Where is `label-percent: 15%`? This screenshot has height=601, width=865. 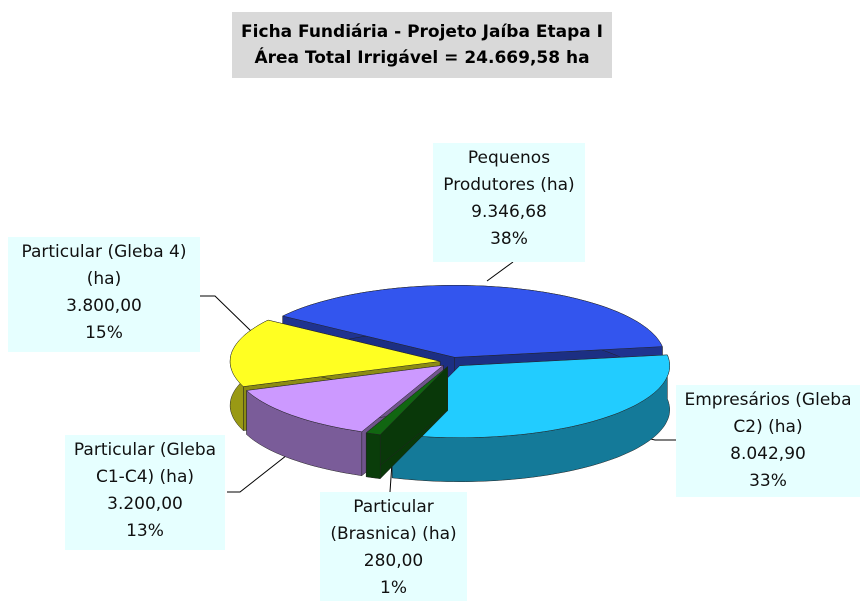 label-percent: 15% is located at coordinates (104, 333).